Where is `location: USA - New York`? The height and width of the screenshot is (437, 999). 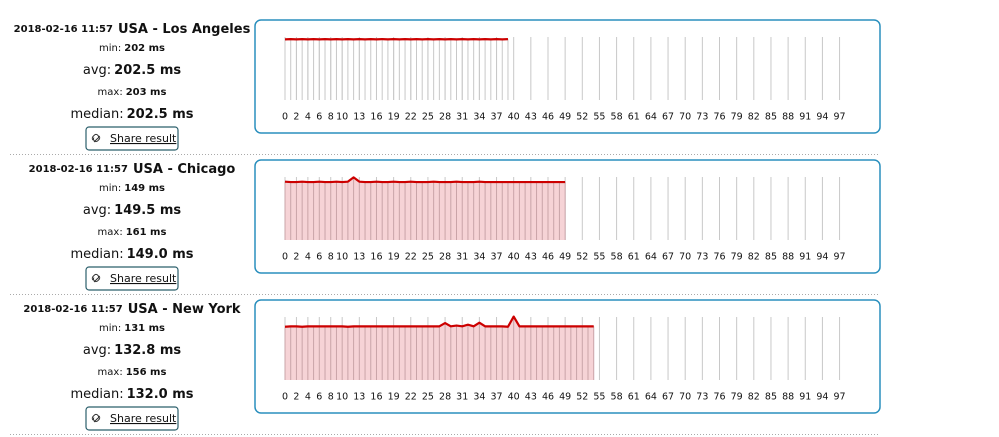 location: USA - New York is located at coordinates (184, 309).